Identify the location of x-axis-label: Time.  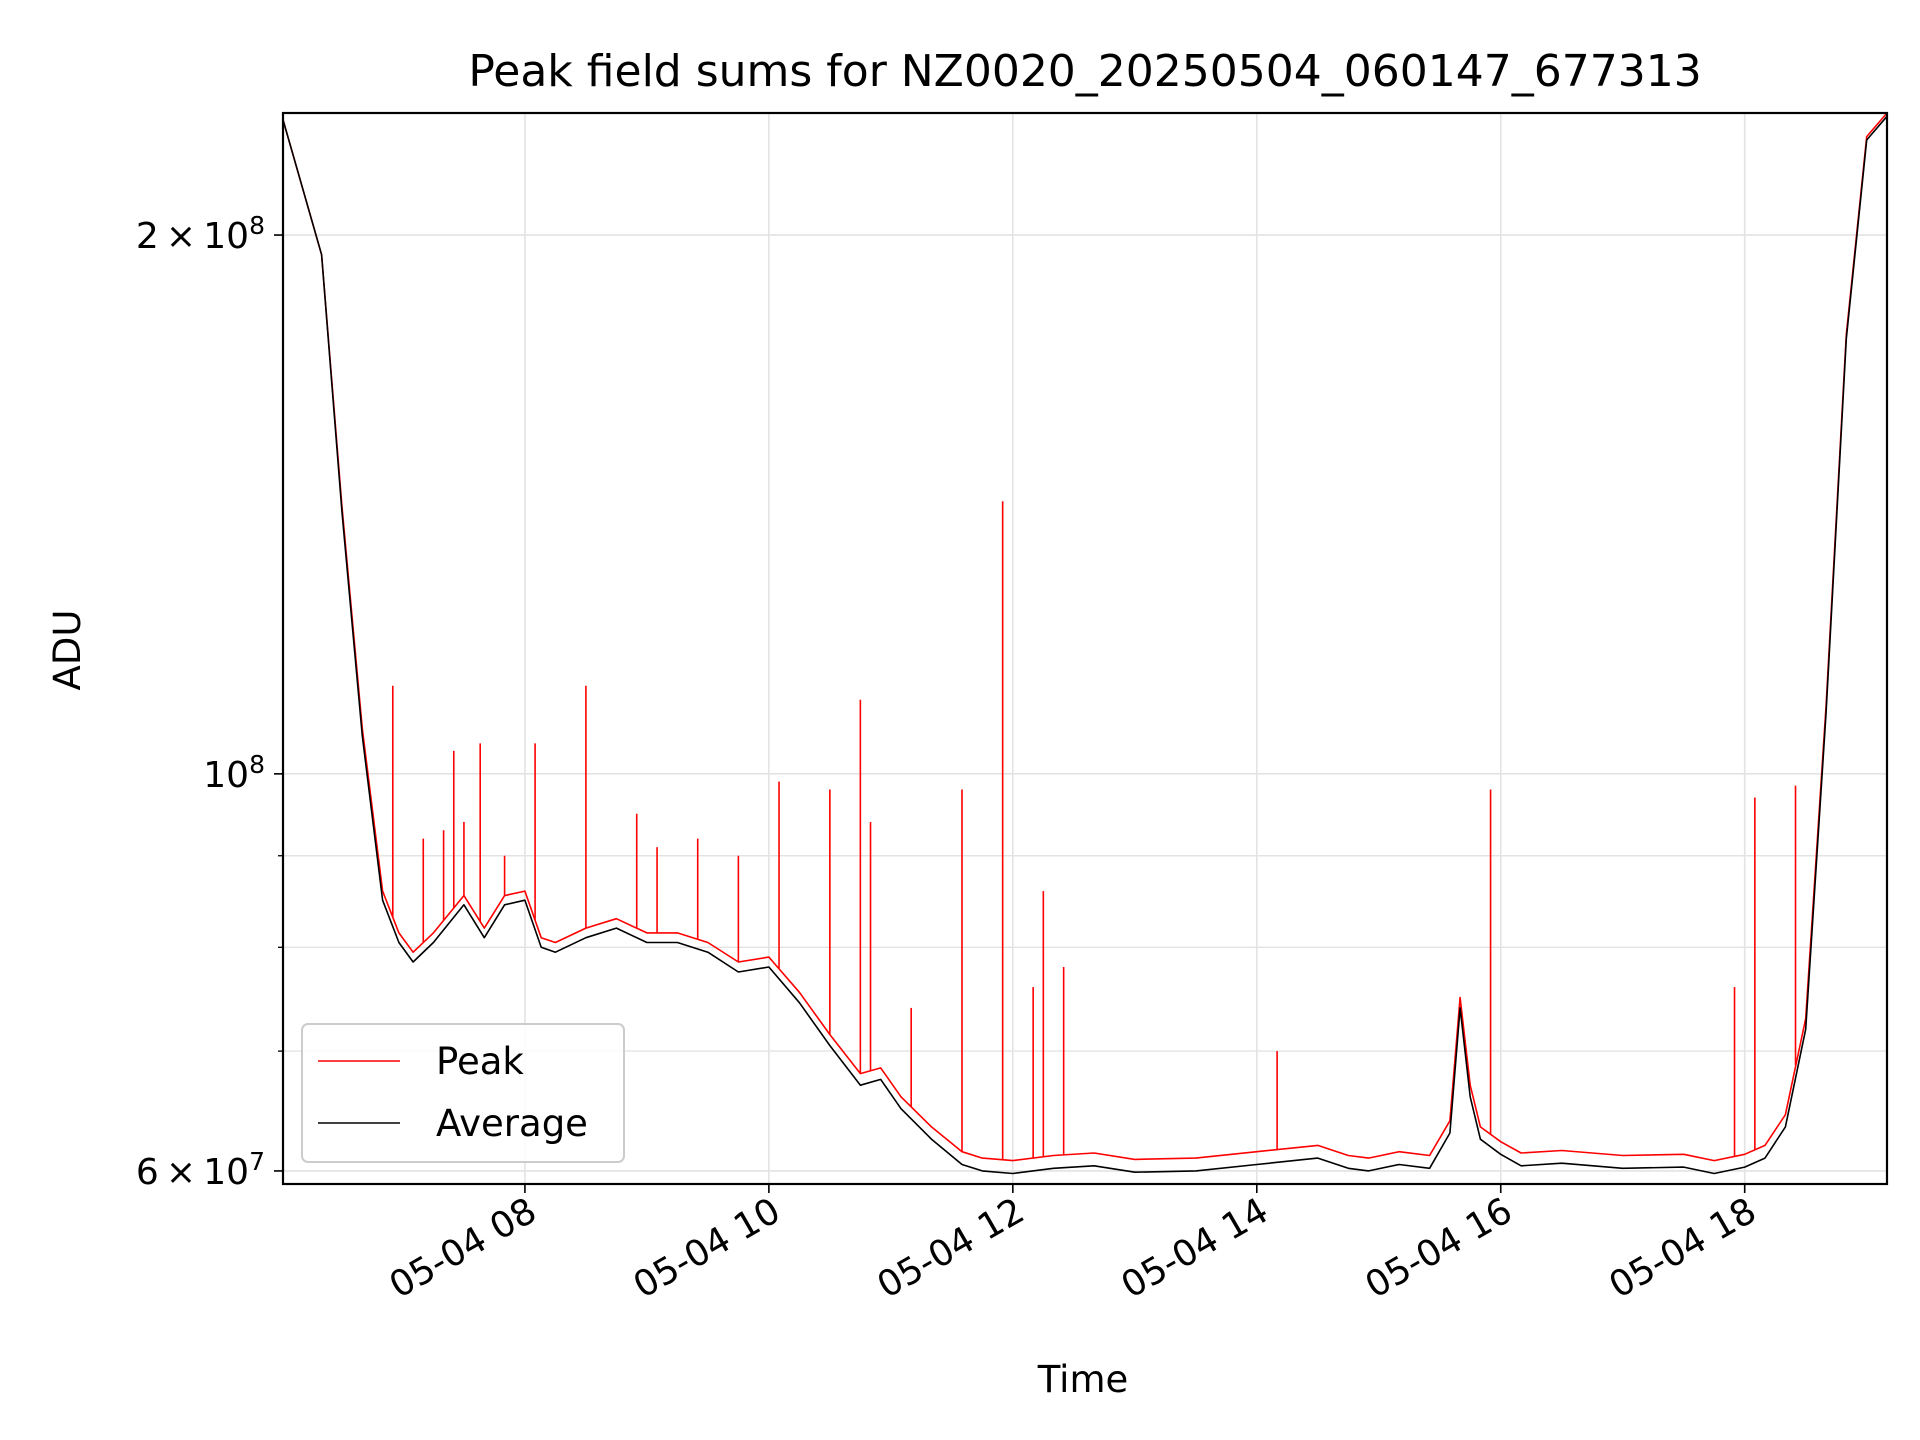
(1083, 1379).